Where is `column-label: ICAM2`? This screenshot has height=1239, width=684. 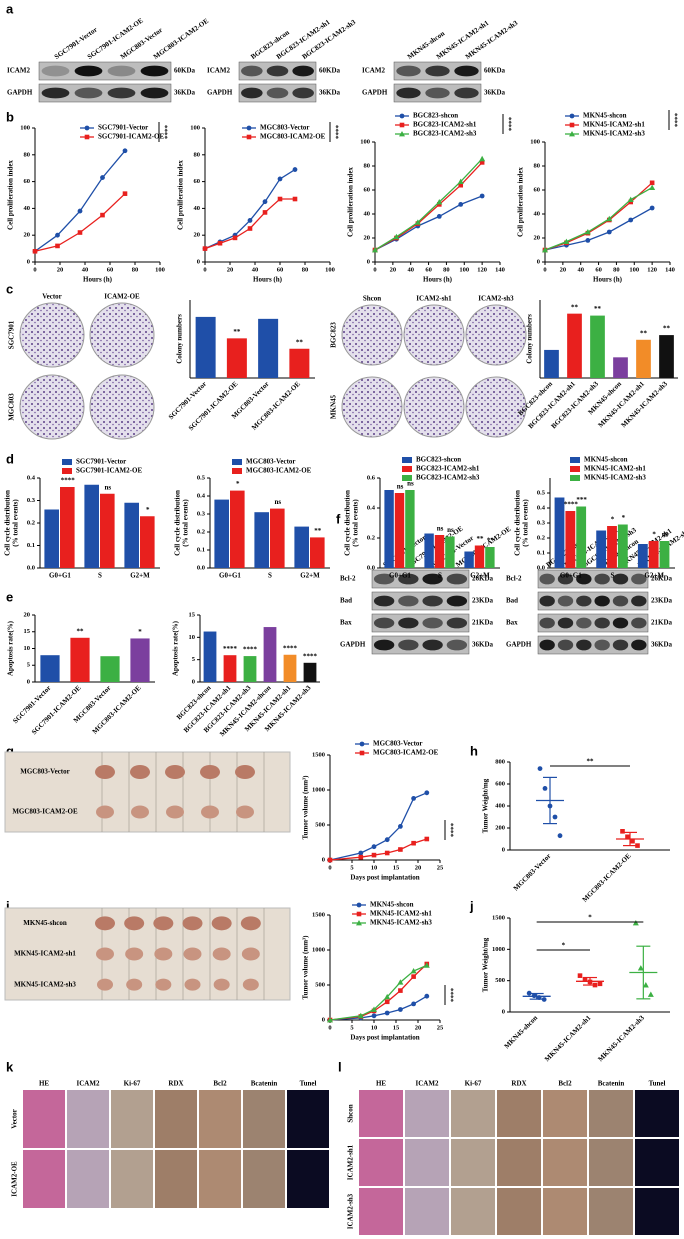
column-label: ICAM2 is located at coordinates (88, 1084).